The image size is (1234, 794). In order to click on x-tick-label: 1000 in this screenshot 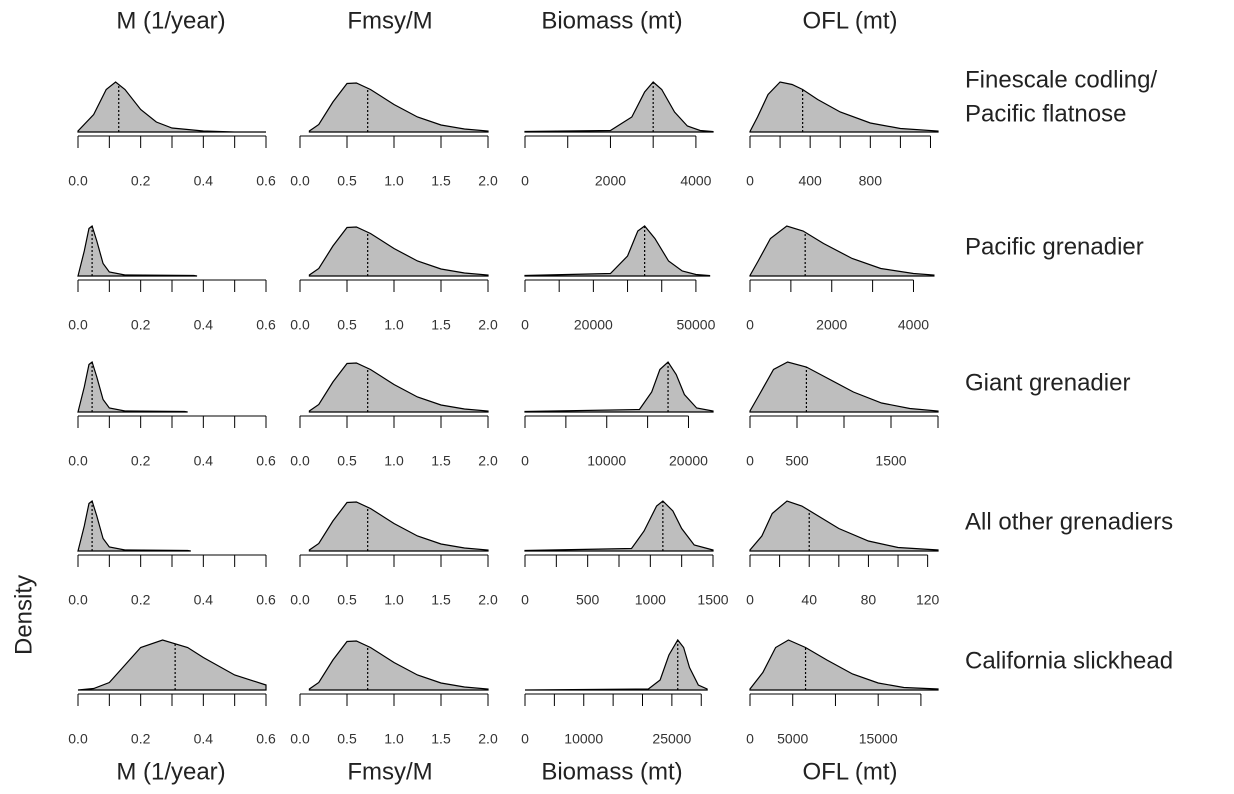, I will do `click(650, 600)`.